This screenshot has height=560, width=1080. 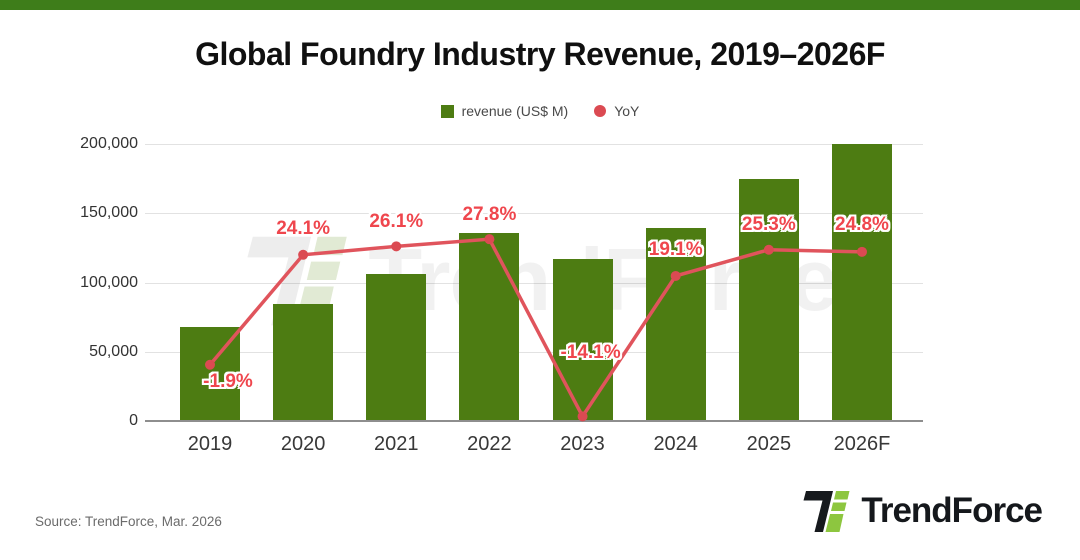 What do you see at coordinates (600, 111) in the screenshot?
I see `yoy-dot-icon` at bounding box center [600, 111].